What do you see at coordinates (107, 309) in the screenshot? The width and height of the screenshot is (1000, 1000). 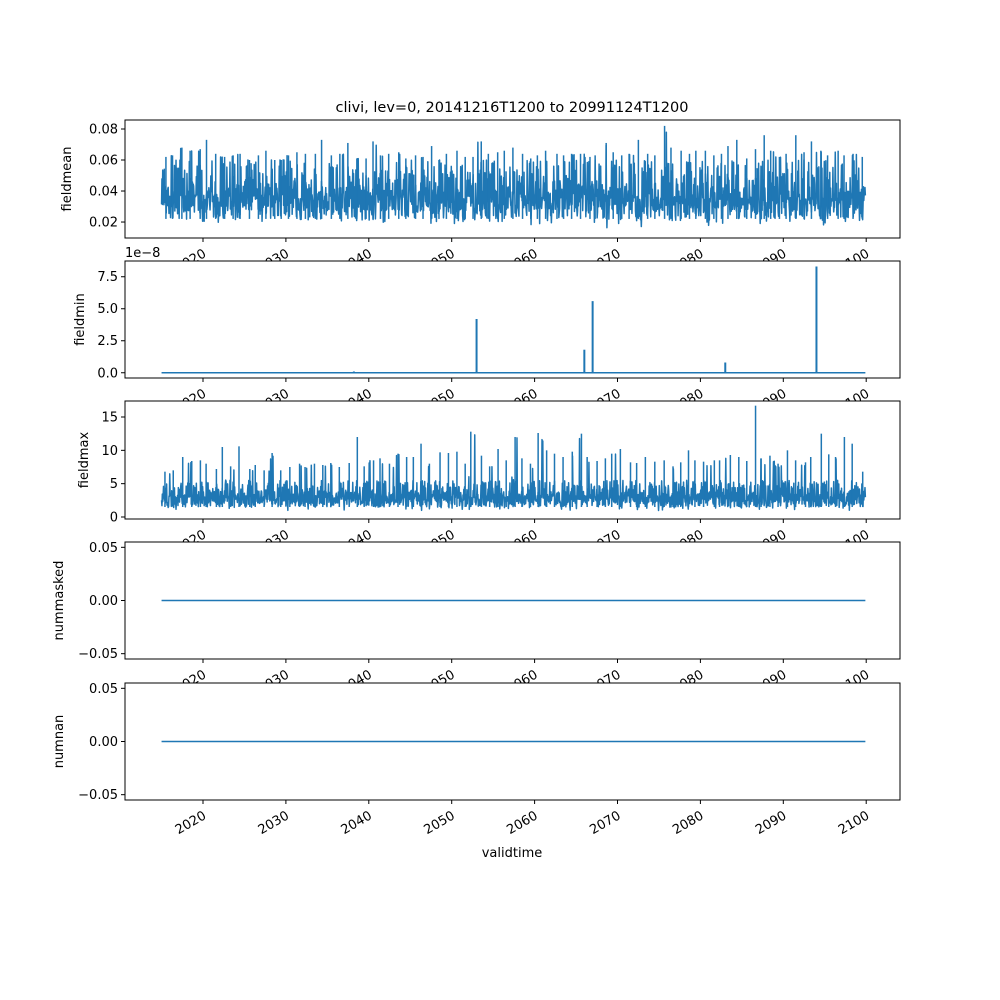 I see `y-tick-label: 5.0` at bounding box center [107, 309].